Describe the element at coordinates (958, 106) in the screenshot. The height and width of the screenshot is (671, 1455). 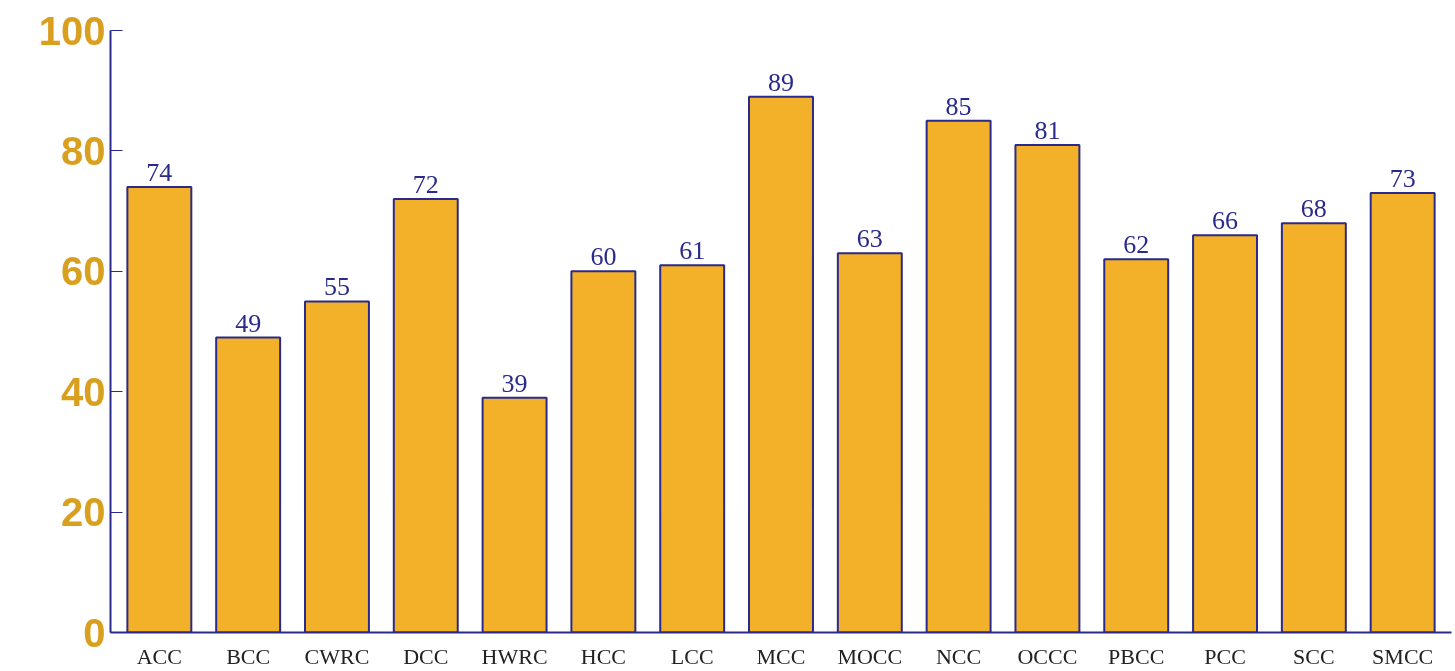
I see `data-label: 85` at that location.